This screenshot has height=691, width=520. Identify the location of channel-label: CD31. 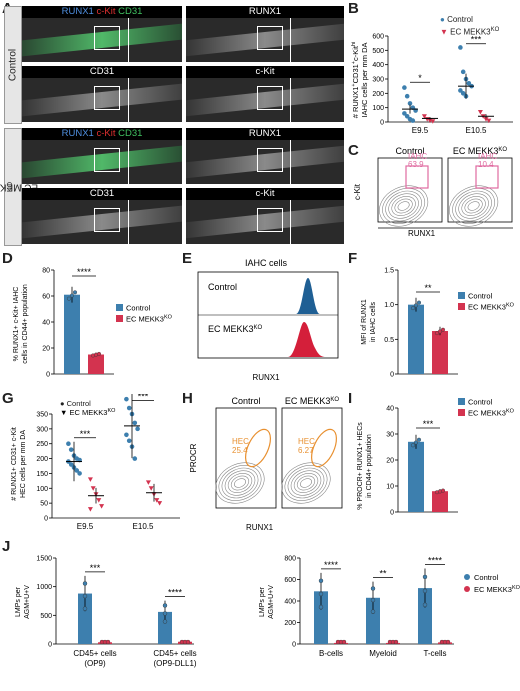
(130, 133).